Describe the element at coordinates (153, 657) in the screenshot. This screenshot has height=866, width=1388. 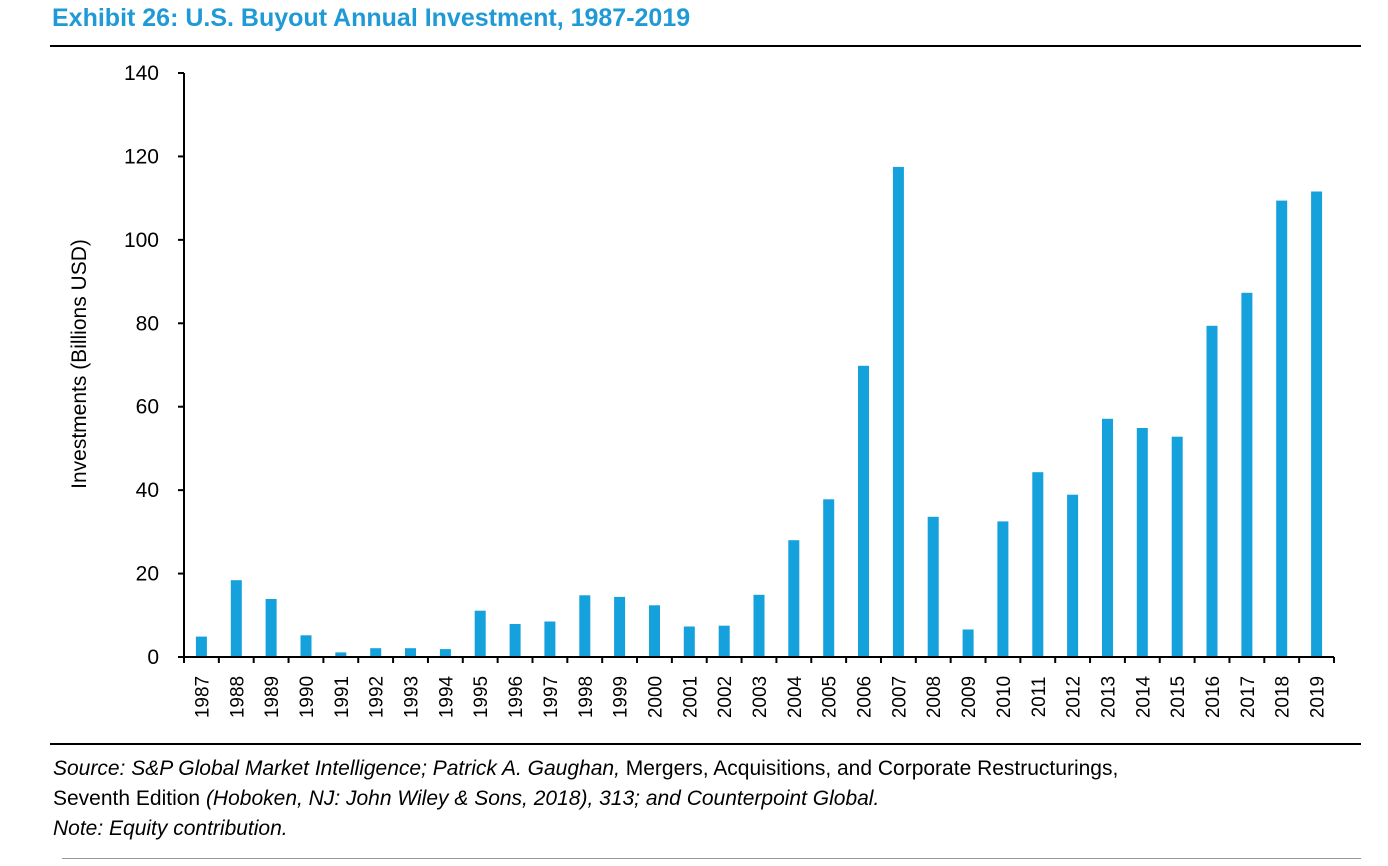
I see `y-tick-label-0: 0` at that location.